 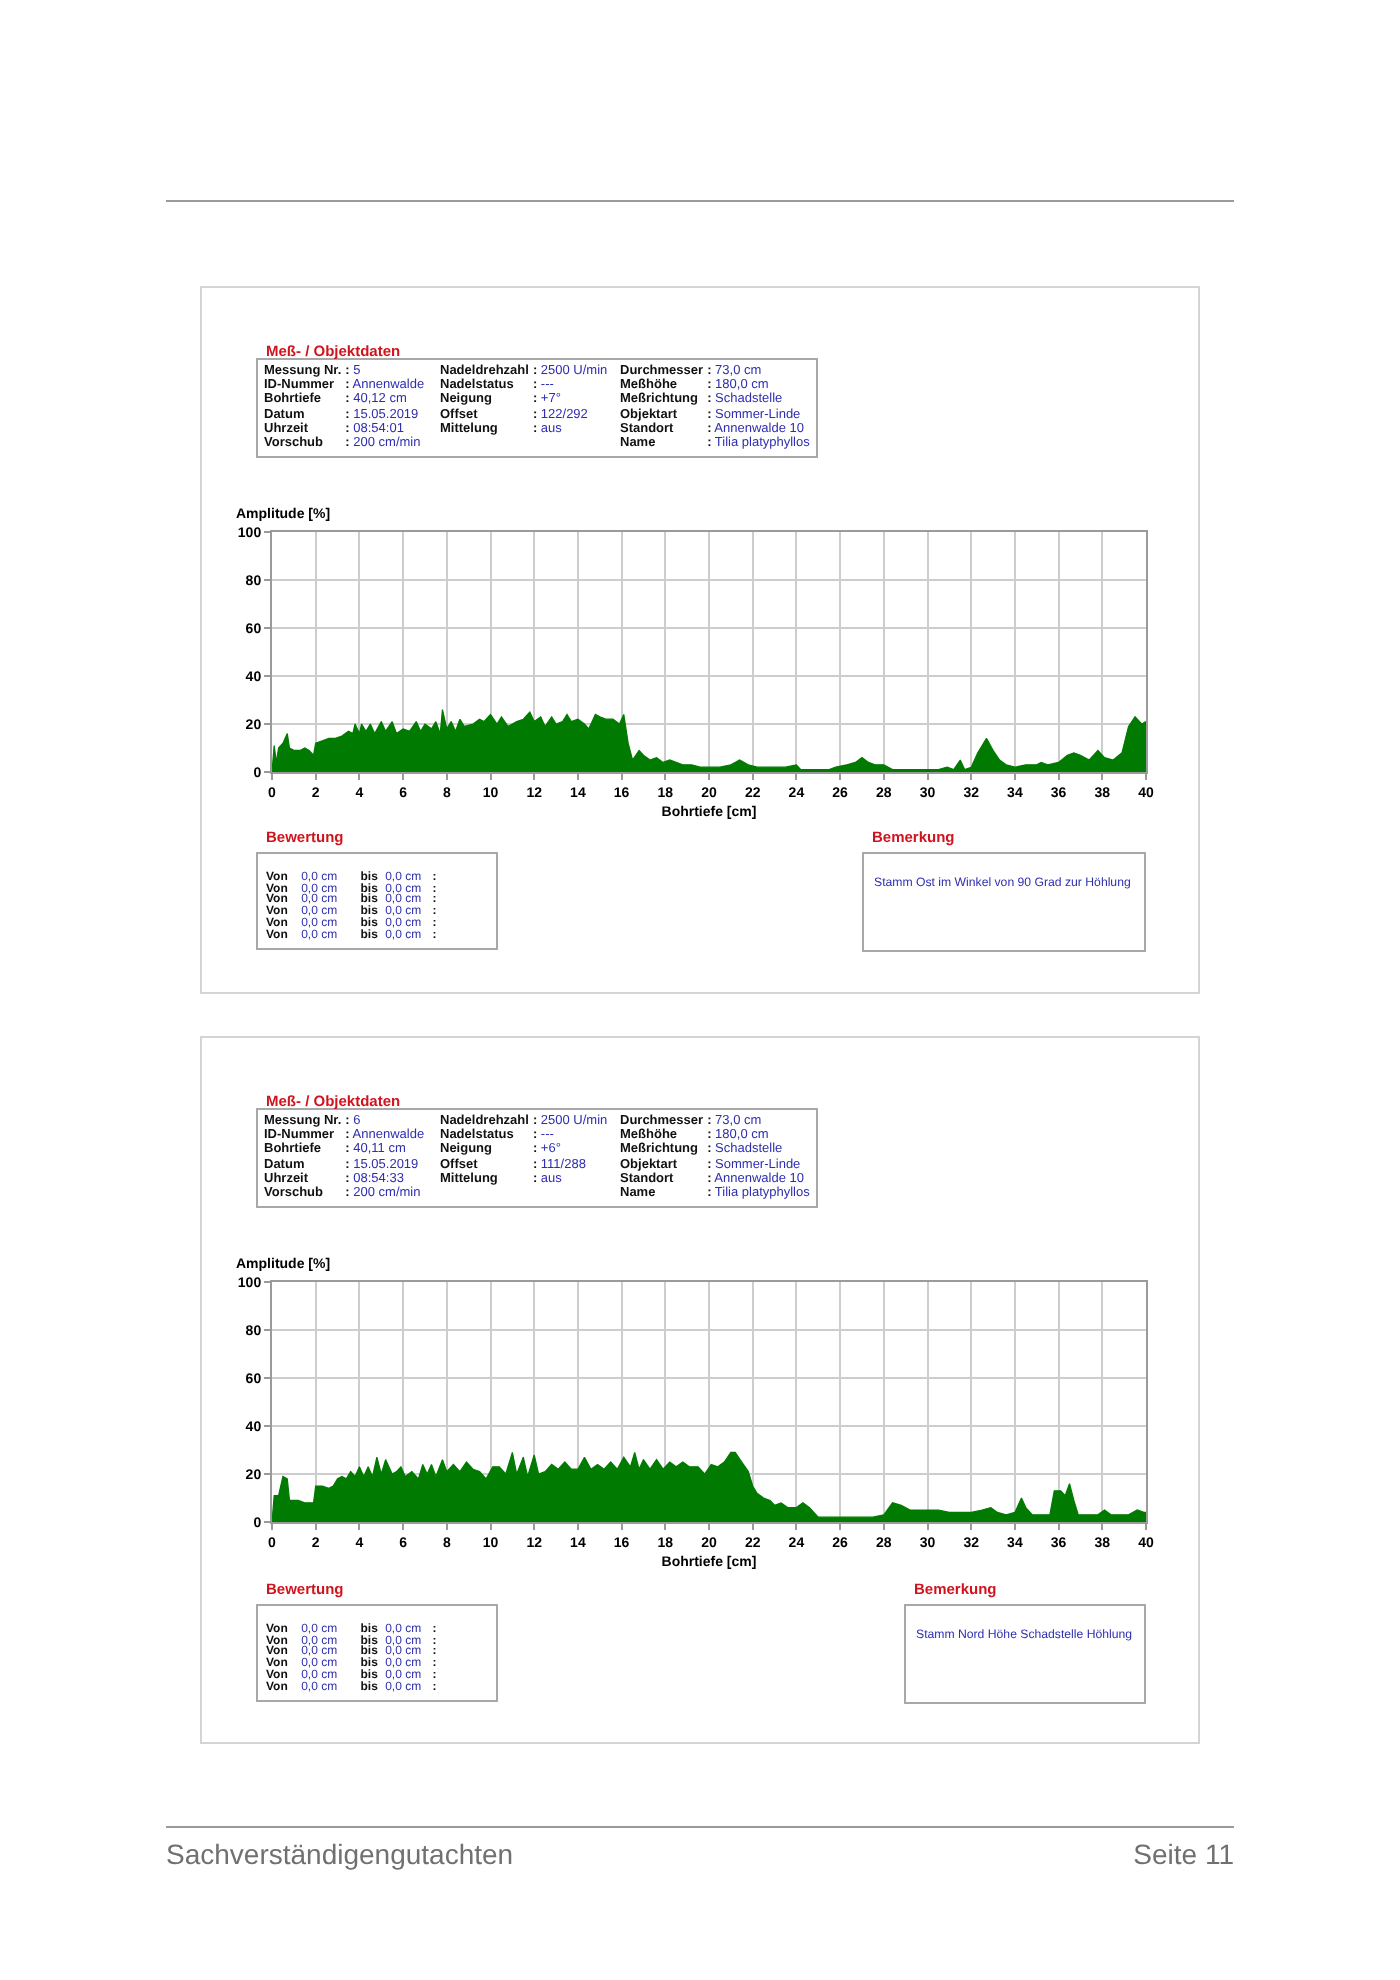 What do you see at coordinates (340, 1854) in the screenshot?
I see `text: Sachverständigengutachten` at bounding box center [340, 1854].